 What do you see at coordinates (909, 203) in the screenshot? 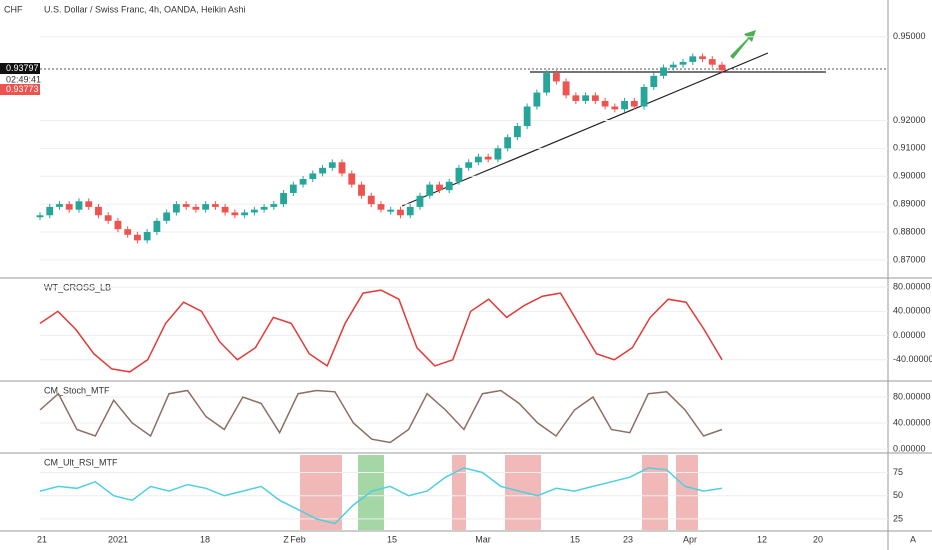
I see `y-tick-label: 0.89000` at bounding box center [909, 203].